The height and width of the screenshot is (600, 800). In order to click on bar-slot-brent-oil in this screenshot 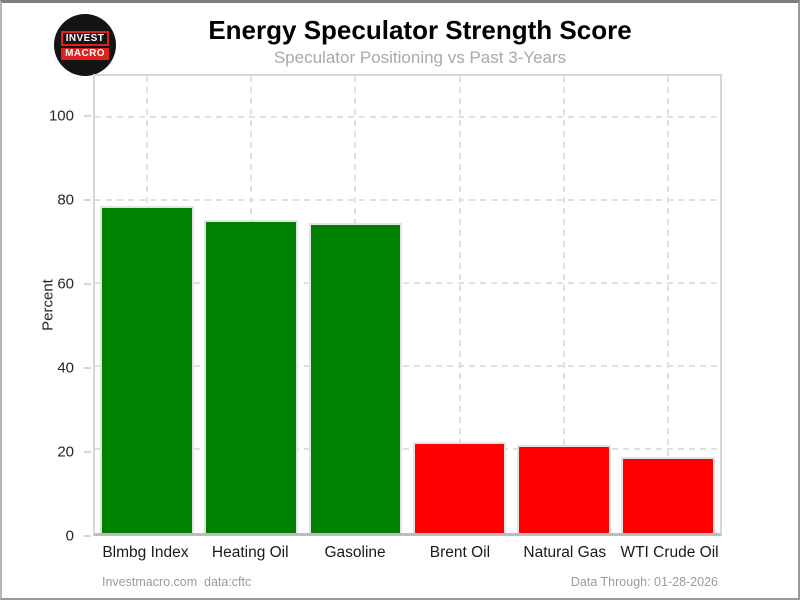, I will do `click(460, 304)`.